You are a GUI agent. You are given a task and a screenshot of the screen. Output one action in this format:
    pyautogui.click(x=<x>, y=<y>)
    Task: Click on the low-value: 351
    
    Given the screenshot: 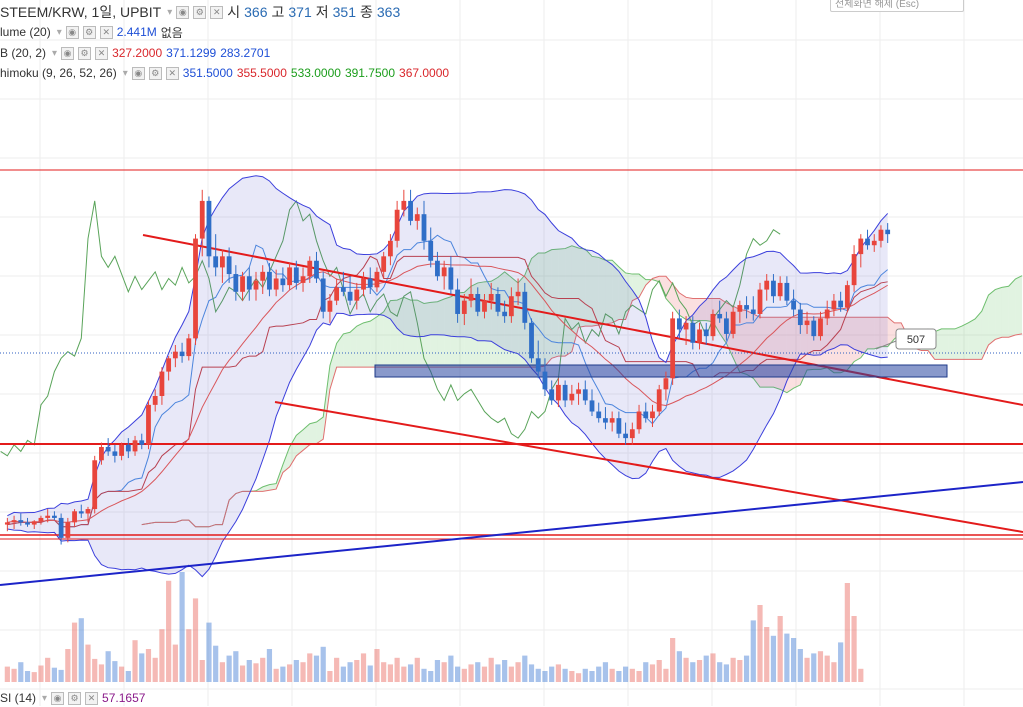 What is the action you would take?
    pyautogui.click(x=344, y=12)
    